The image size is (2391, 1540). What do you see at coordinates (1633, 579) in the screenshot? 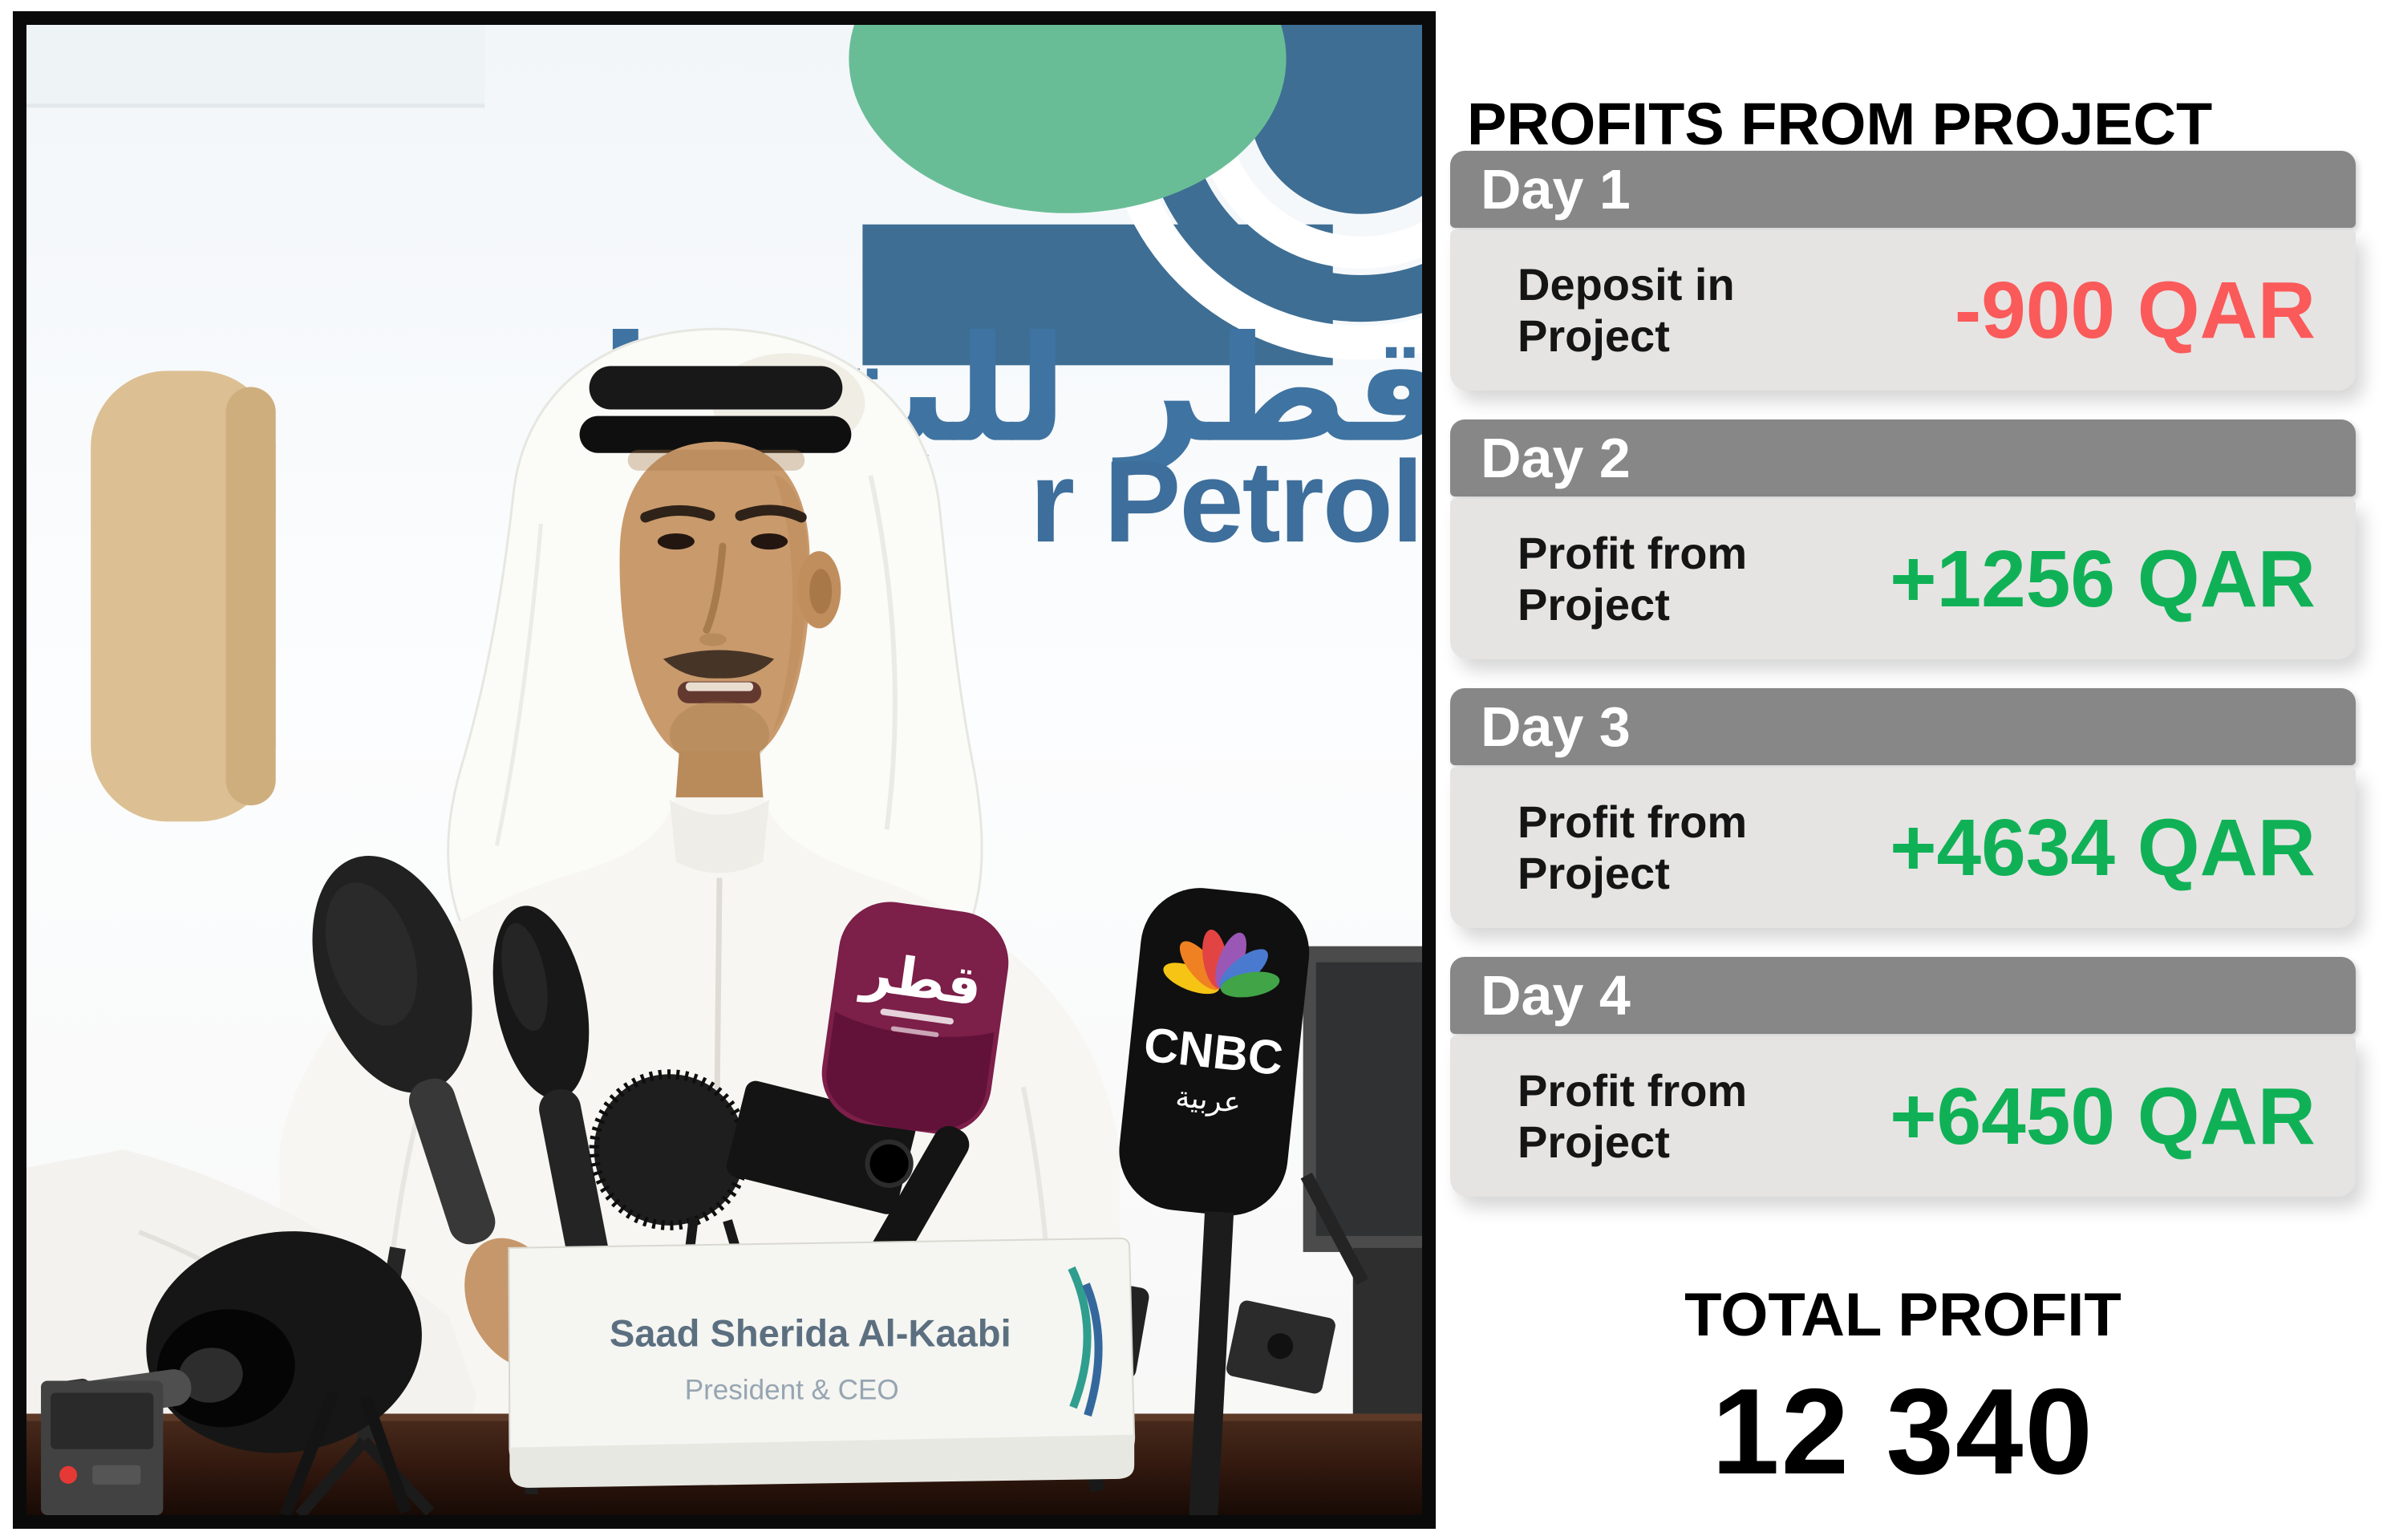
I see `day-2-description: Profit from Project` at bounding box center [1633, 579].